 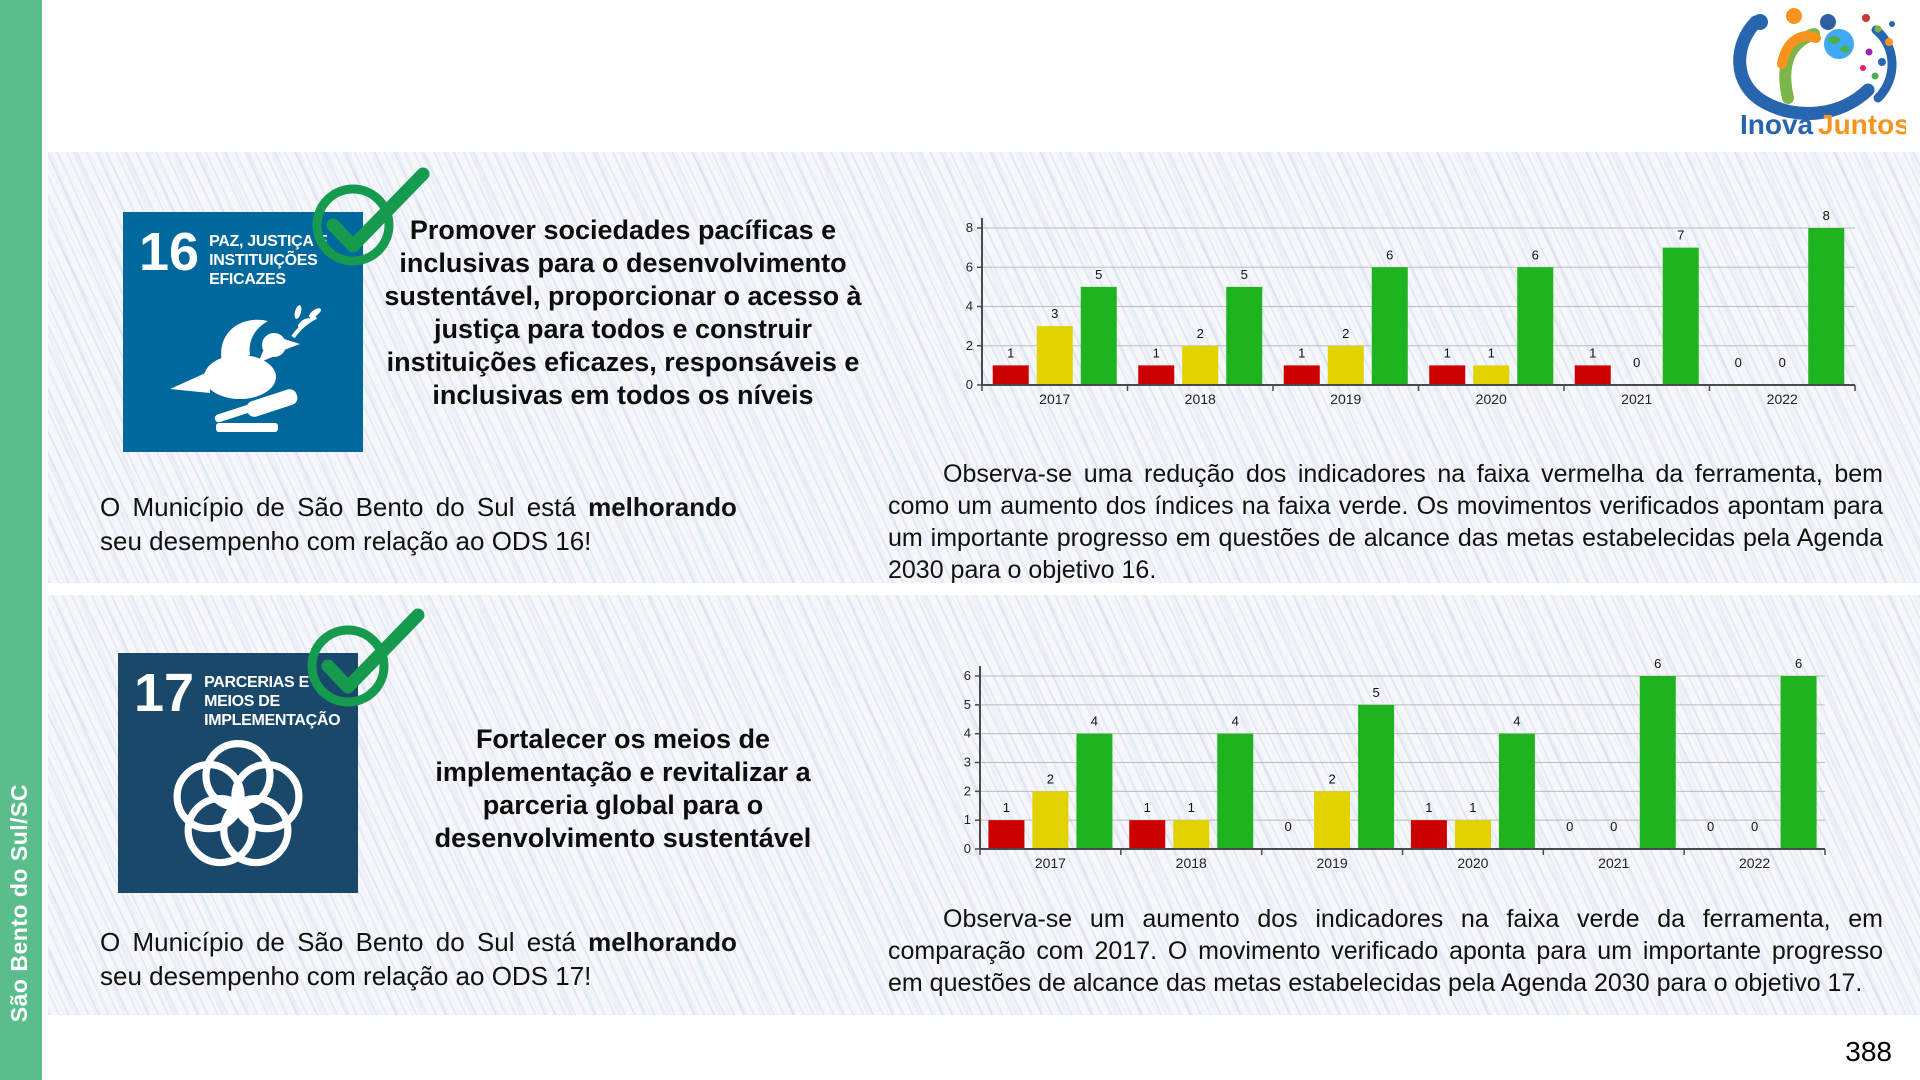 What do you see at coordinates (1839, 44) in the screenshot?
I see `globe-icon` at bounding box center [1839, 44].